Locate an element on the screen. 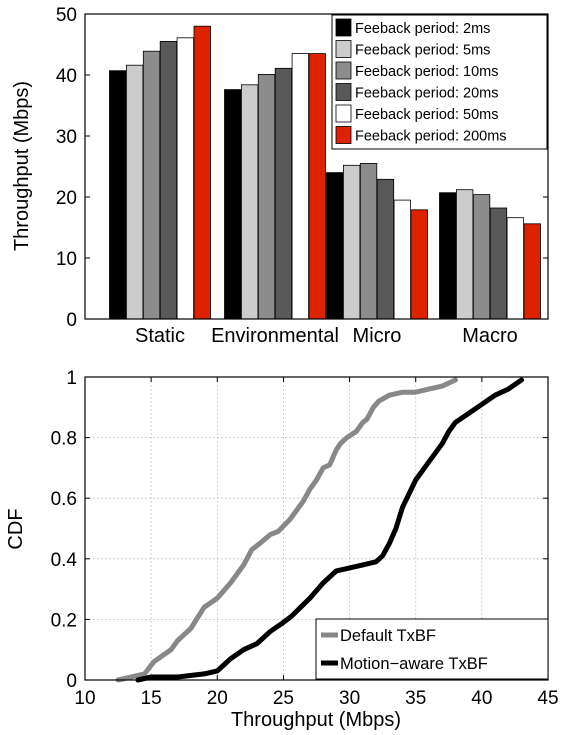 This screenshot has height=735, width=563. bar-micro-s1 is located at coordinates (351, 242).